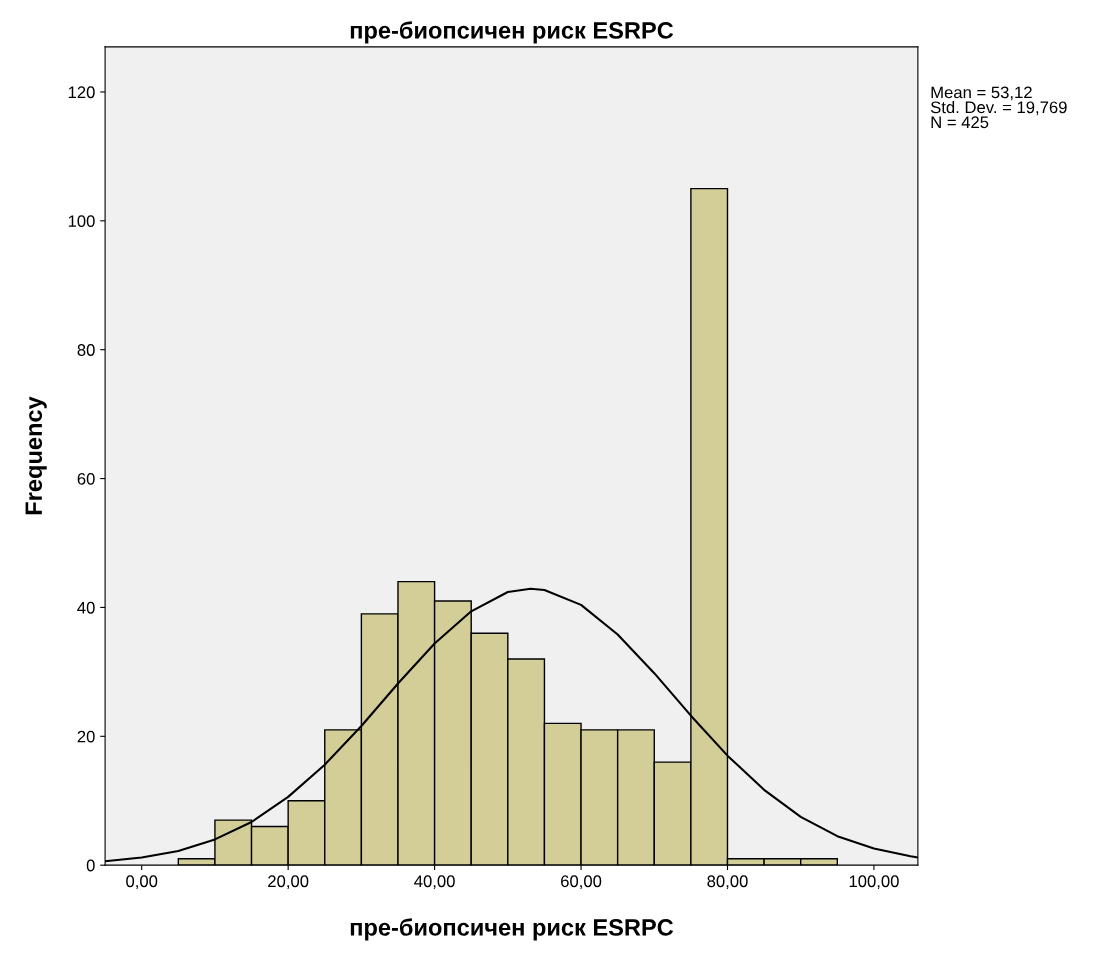 This screenshot has width=1118, height=956. I want to click on y-tick-label: 0, so click(90, 865).